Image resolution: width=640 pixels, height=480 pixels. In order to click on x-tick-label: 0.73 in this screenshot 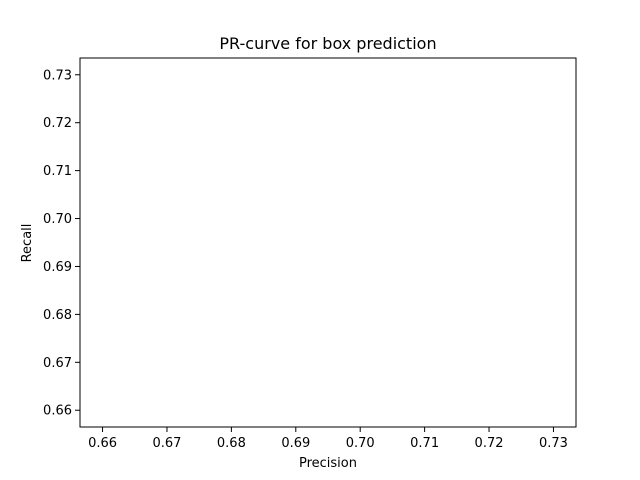, I will do `click(553, 443)`.